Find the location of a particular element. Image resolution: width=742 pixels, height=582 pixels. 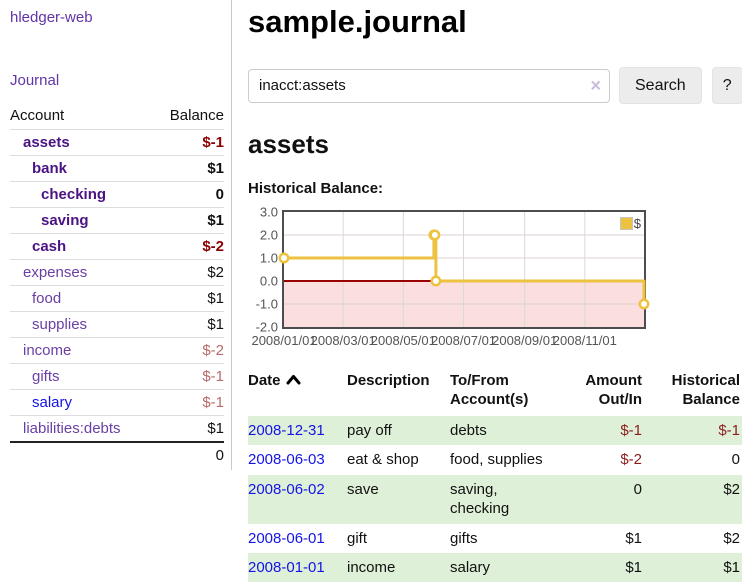

account-row: checking 0 is located at coordinates (117, 194).